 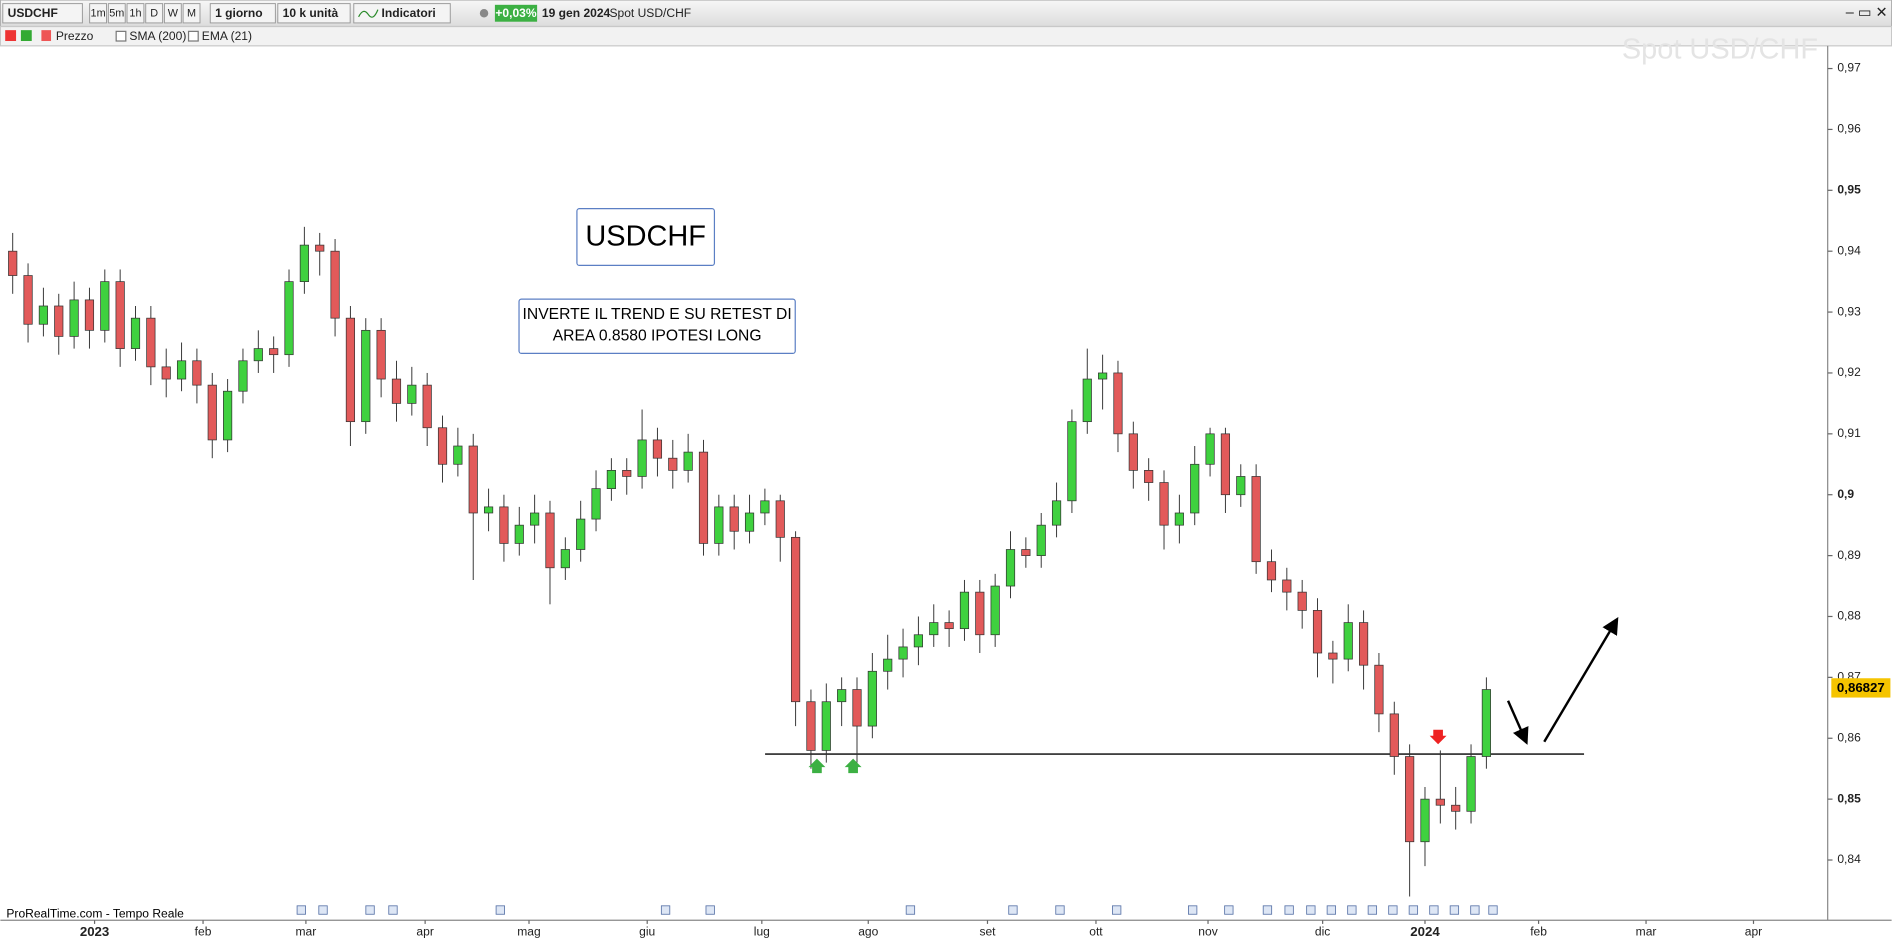 I want to click on y-tick-label: 0,96, so click(x=1849, y=129).